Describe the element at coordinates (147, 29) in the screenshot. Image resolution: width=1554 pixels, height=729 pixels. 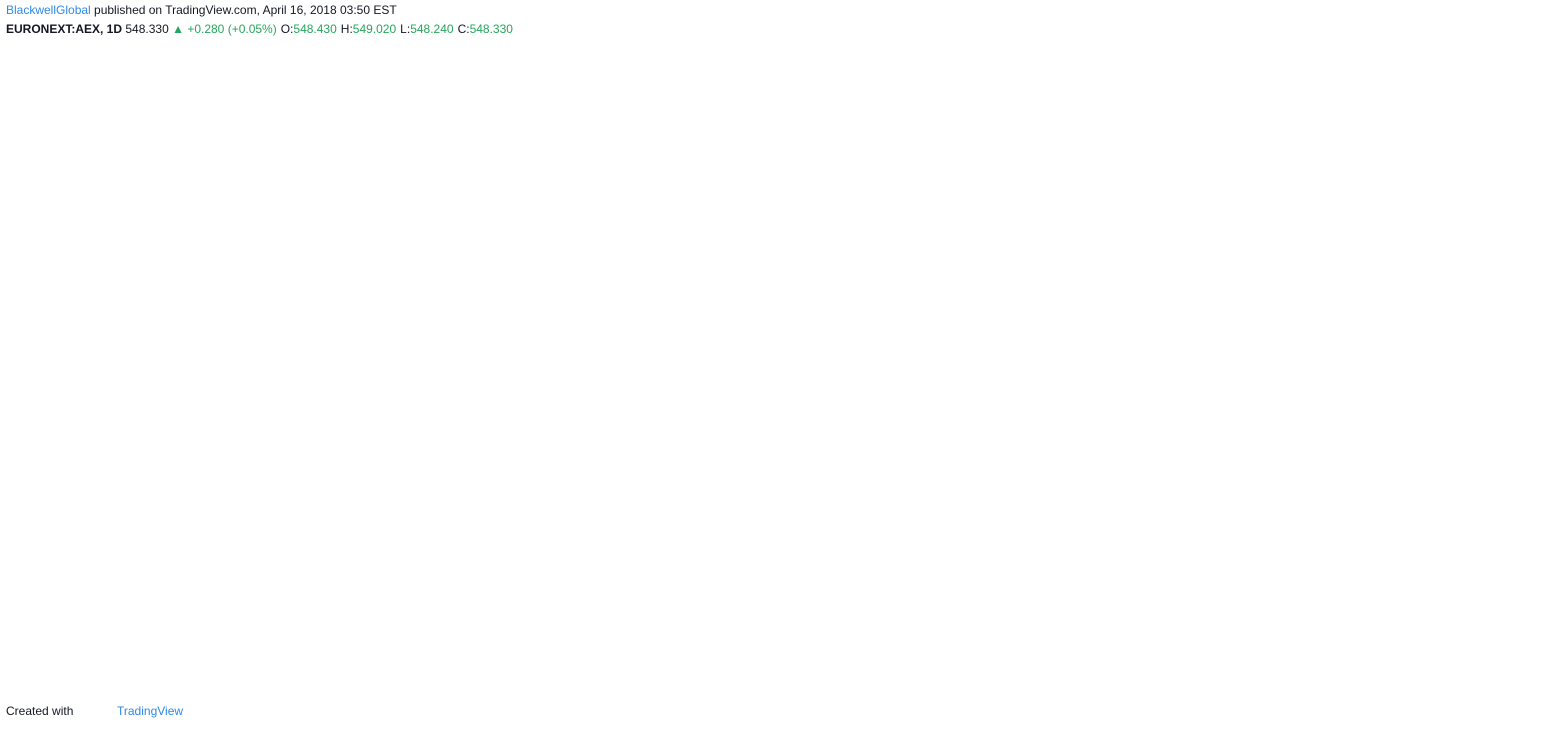
I see `last: 548.330` at that location.